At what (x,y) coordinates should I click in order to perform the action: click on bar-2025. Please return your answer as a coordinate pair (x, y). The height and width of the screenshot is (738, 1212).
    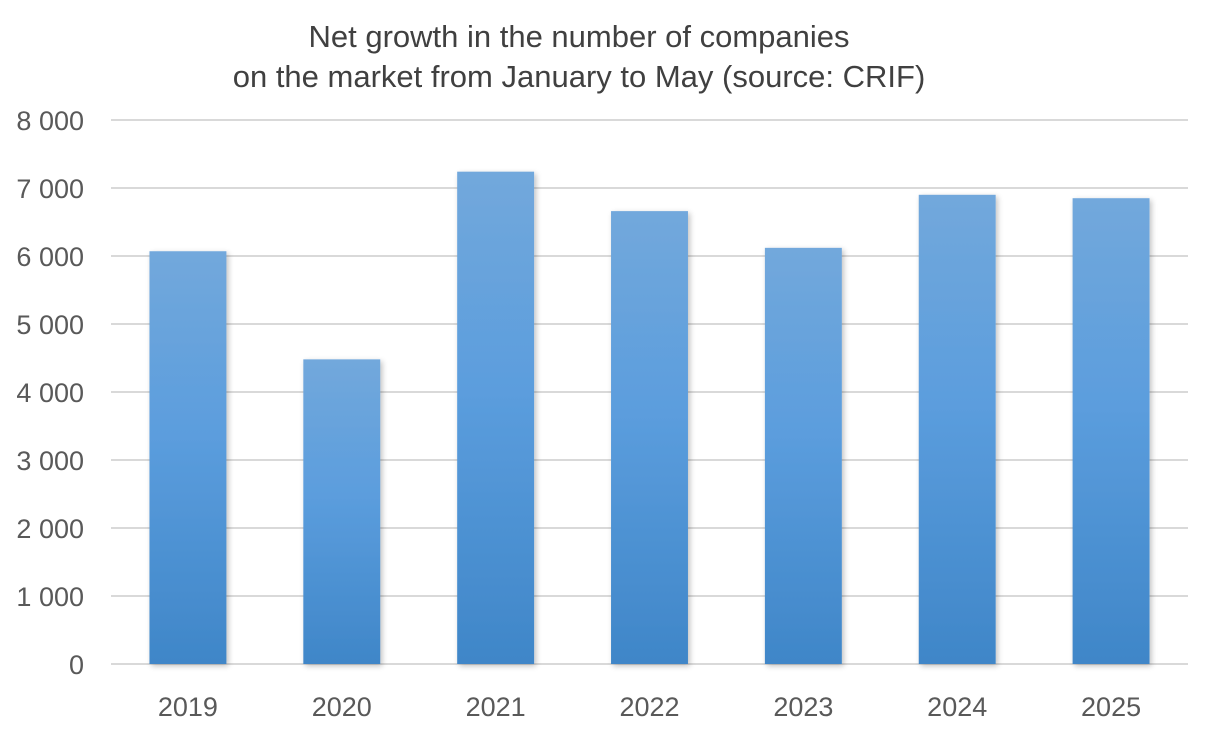
    Looking at the image, I should click on (1111, 431).